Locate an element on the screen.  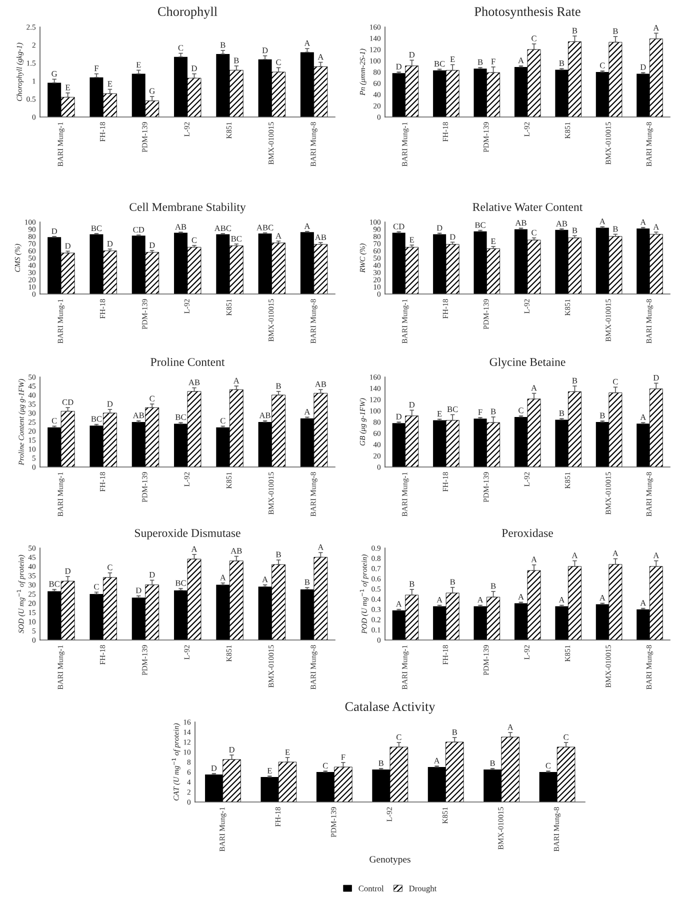
legend-label: Drought is located at coordinates (423, 889).